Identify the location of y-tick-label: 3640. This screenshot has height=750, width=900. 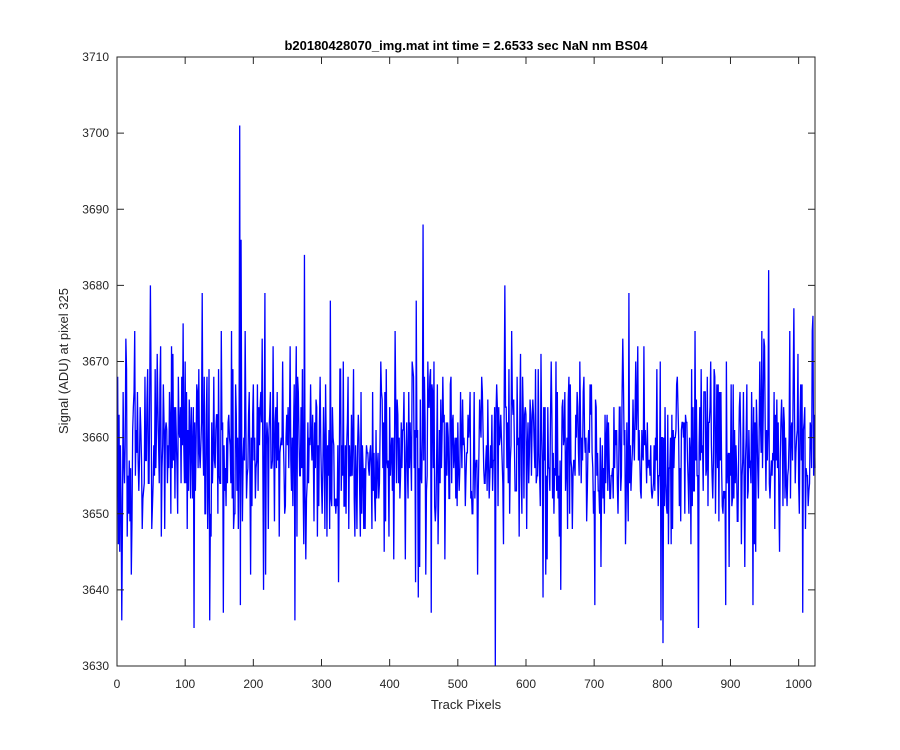
(95, 590).